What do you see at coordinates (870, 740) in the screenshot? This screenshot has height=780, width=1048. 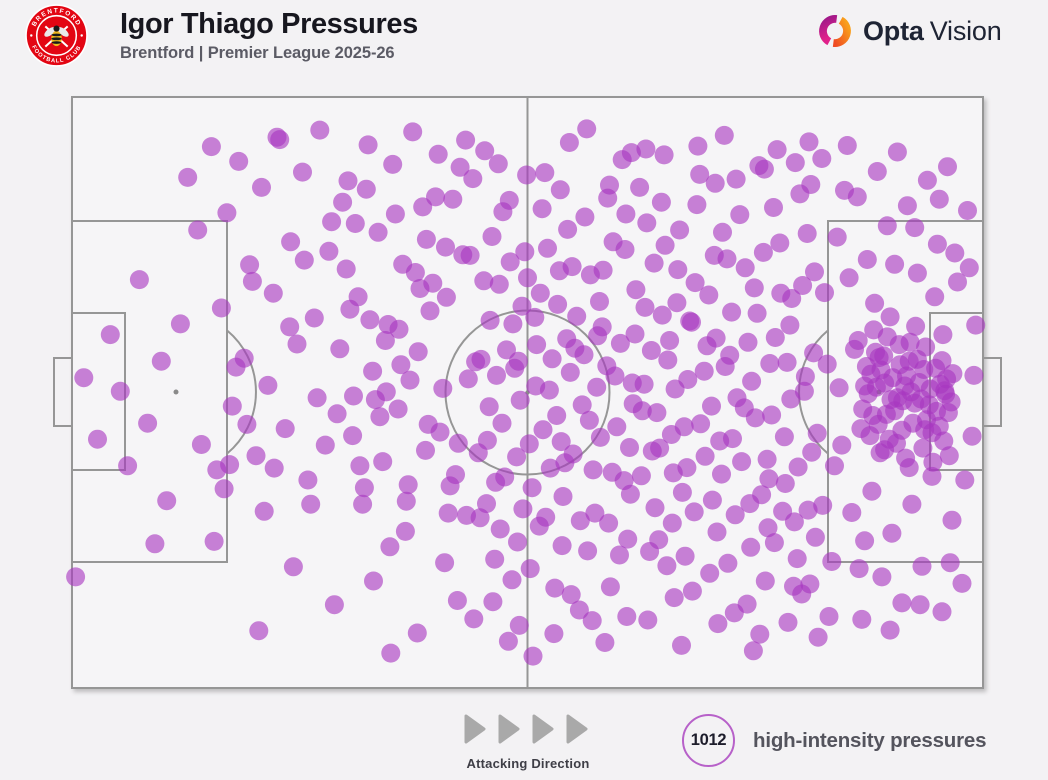 I see `pressure-count-label: high-intensity pressures` at bounding box center [870, 740].